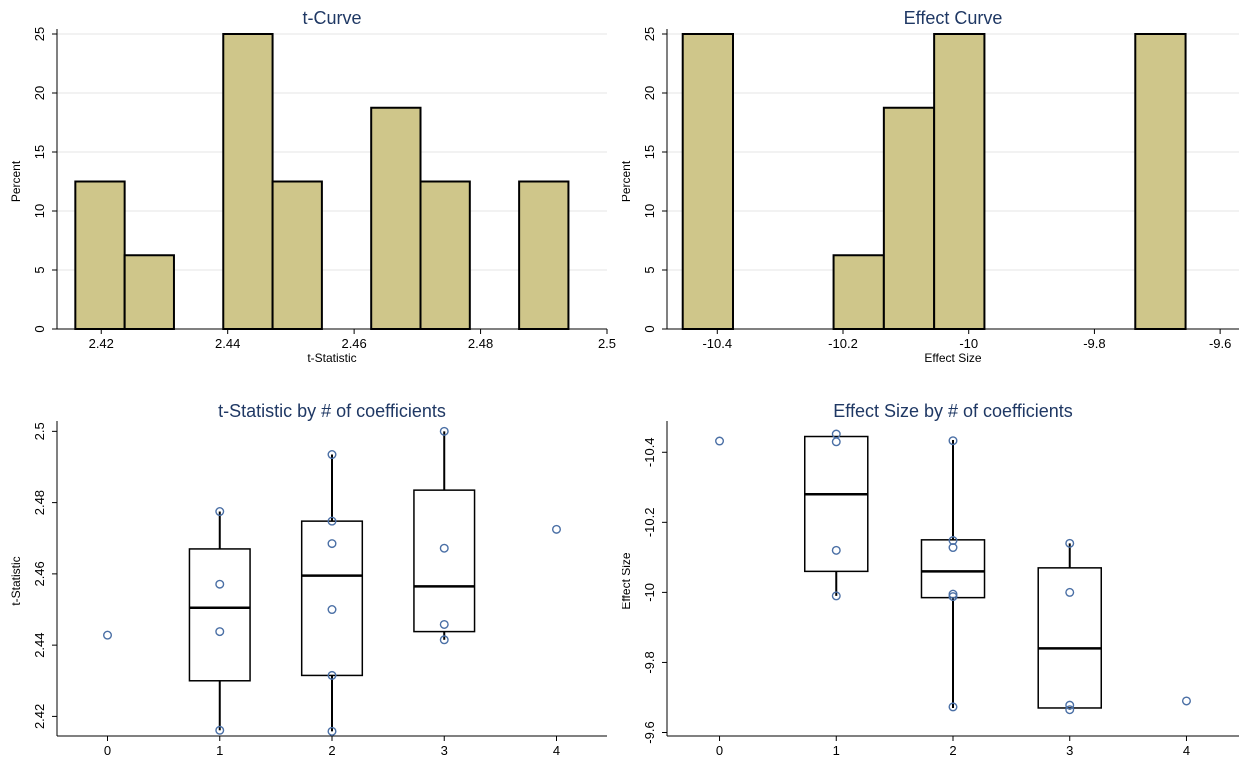 This screenshot has height=762, width=1245. Describe the element at coordinates (649, 592) in the screenshot. I see `y-tick-label: -10` at that location.